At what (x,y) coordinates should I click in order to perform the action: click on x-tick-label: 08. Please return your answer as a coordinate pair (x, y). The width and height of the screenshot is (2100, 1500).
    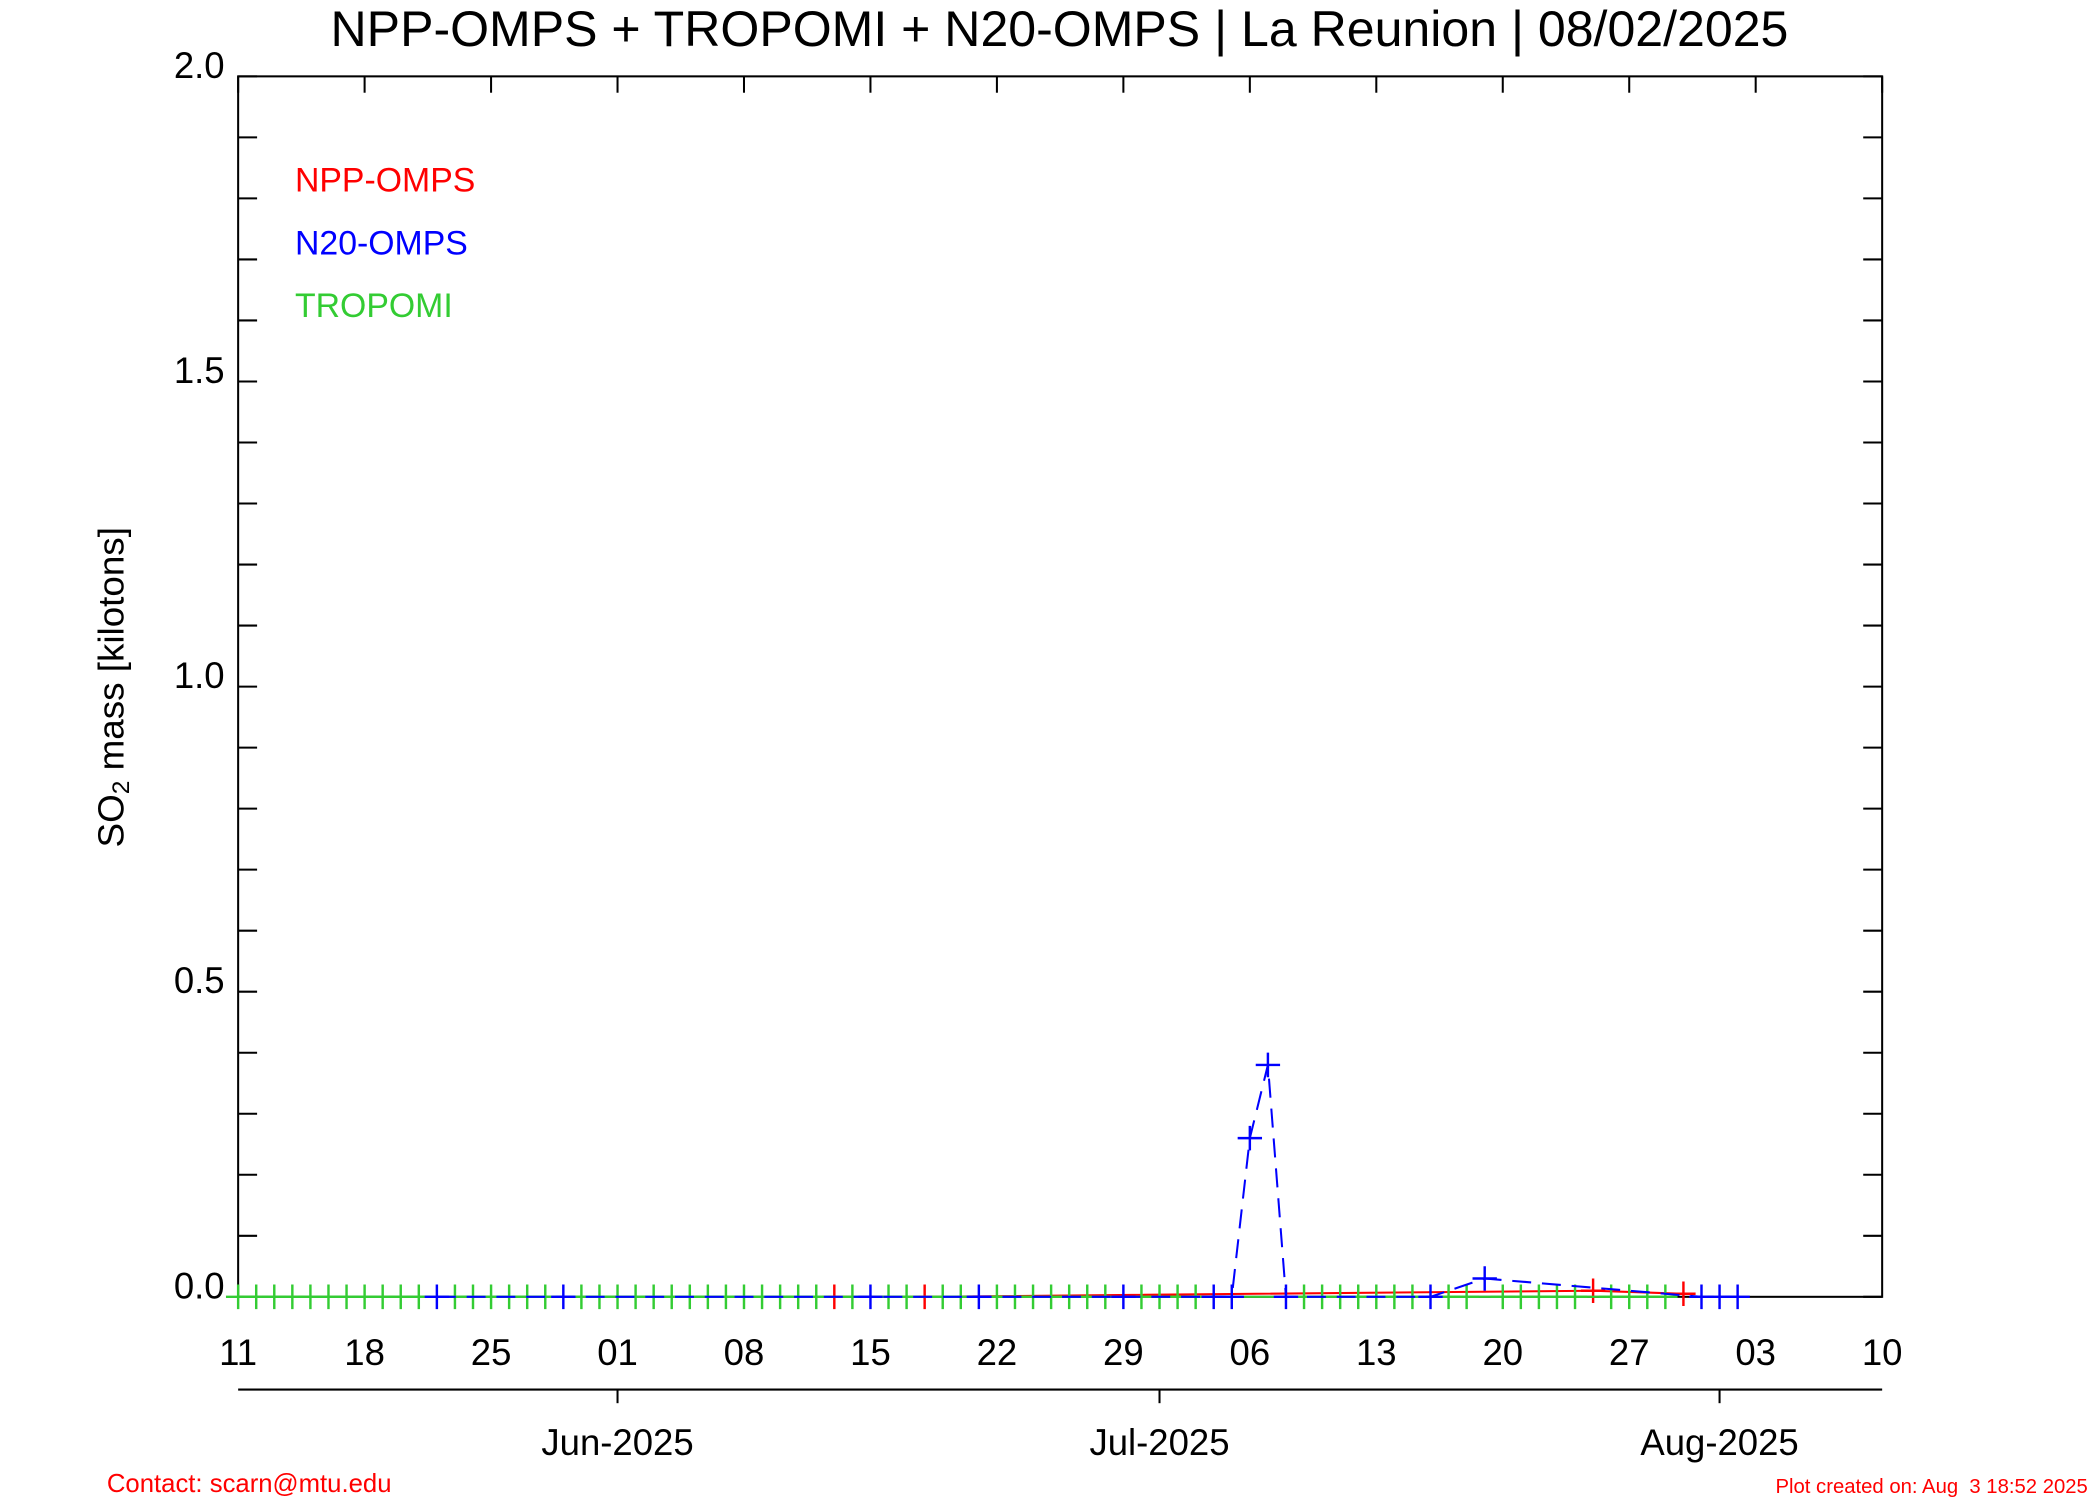
    Looking at the image, I should click on (744, 1352).